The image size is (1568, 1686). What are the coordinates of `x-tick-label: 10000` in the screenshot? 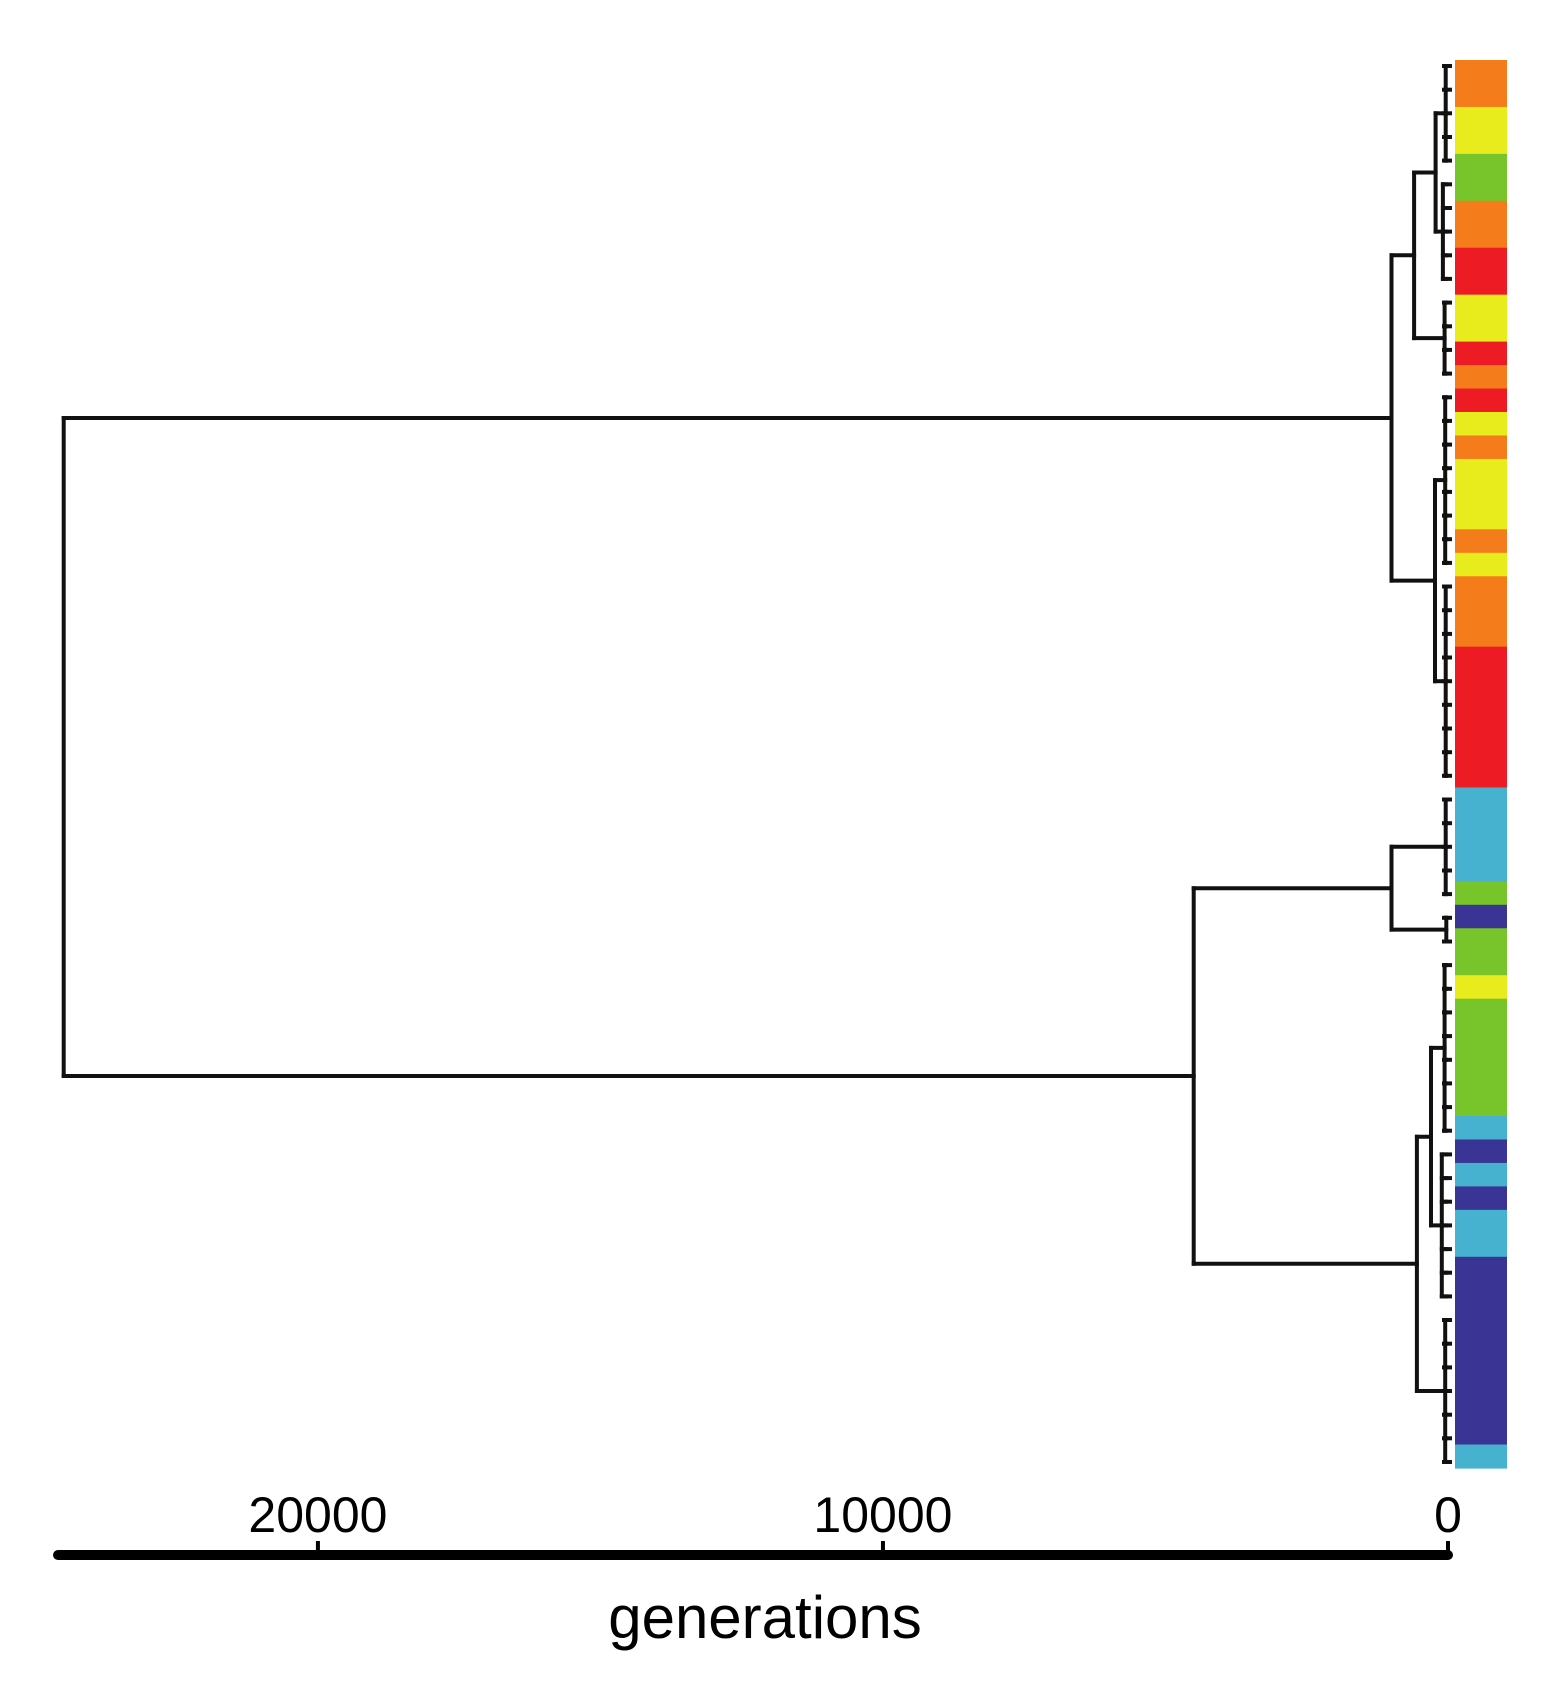 It's located at (882, 1515).